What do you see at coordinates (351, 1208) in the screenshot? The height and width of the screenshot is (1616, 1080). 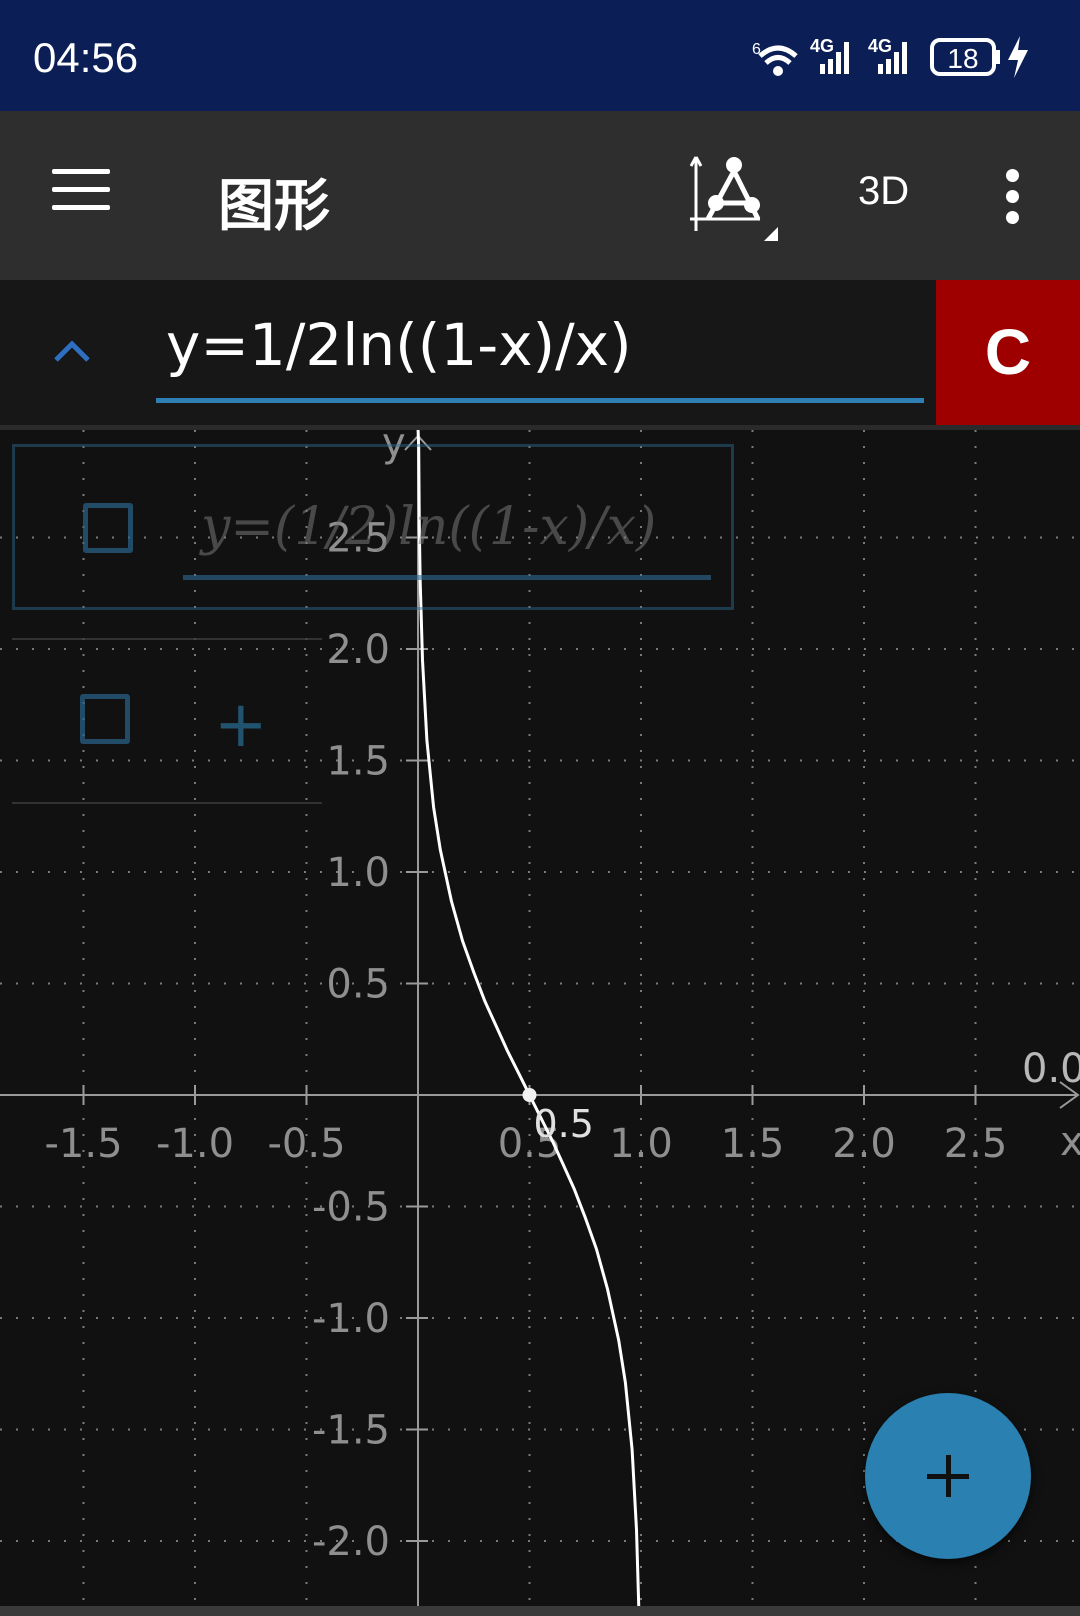 I see `y-tick-label: -0.5` at bounding box center [351, 1208].